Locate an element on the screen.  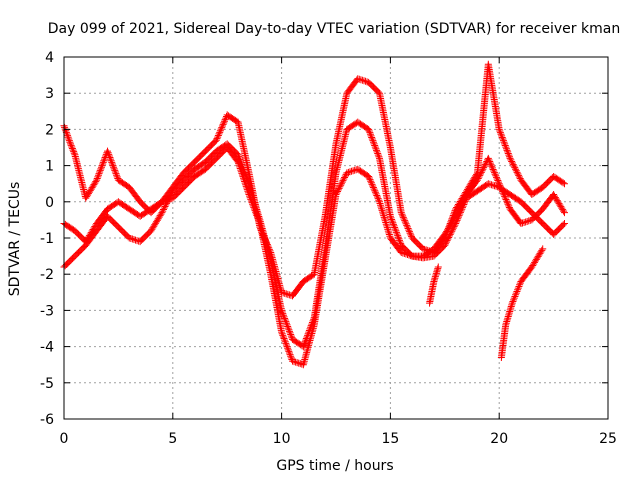
x-tick-label: 5 is located at coordinates (172, 439).